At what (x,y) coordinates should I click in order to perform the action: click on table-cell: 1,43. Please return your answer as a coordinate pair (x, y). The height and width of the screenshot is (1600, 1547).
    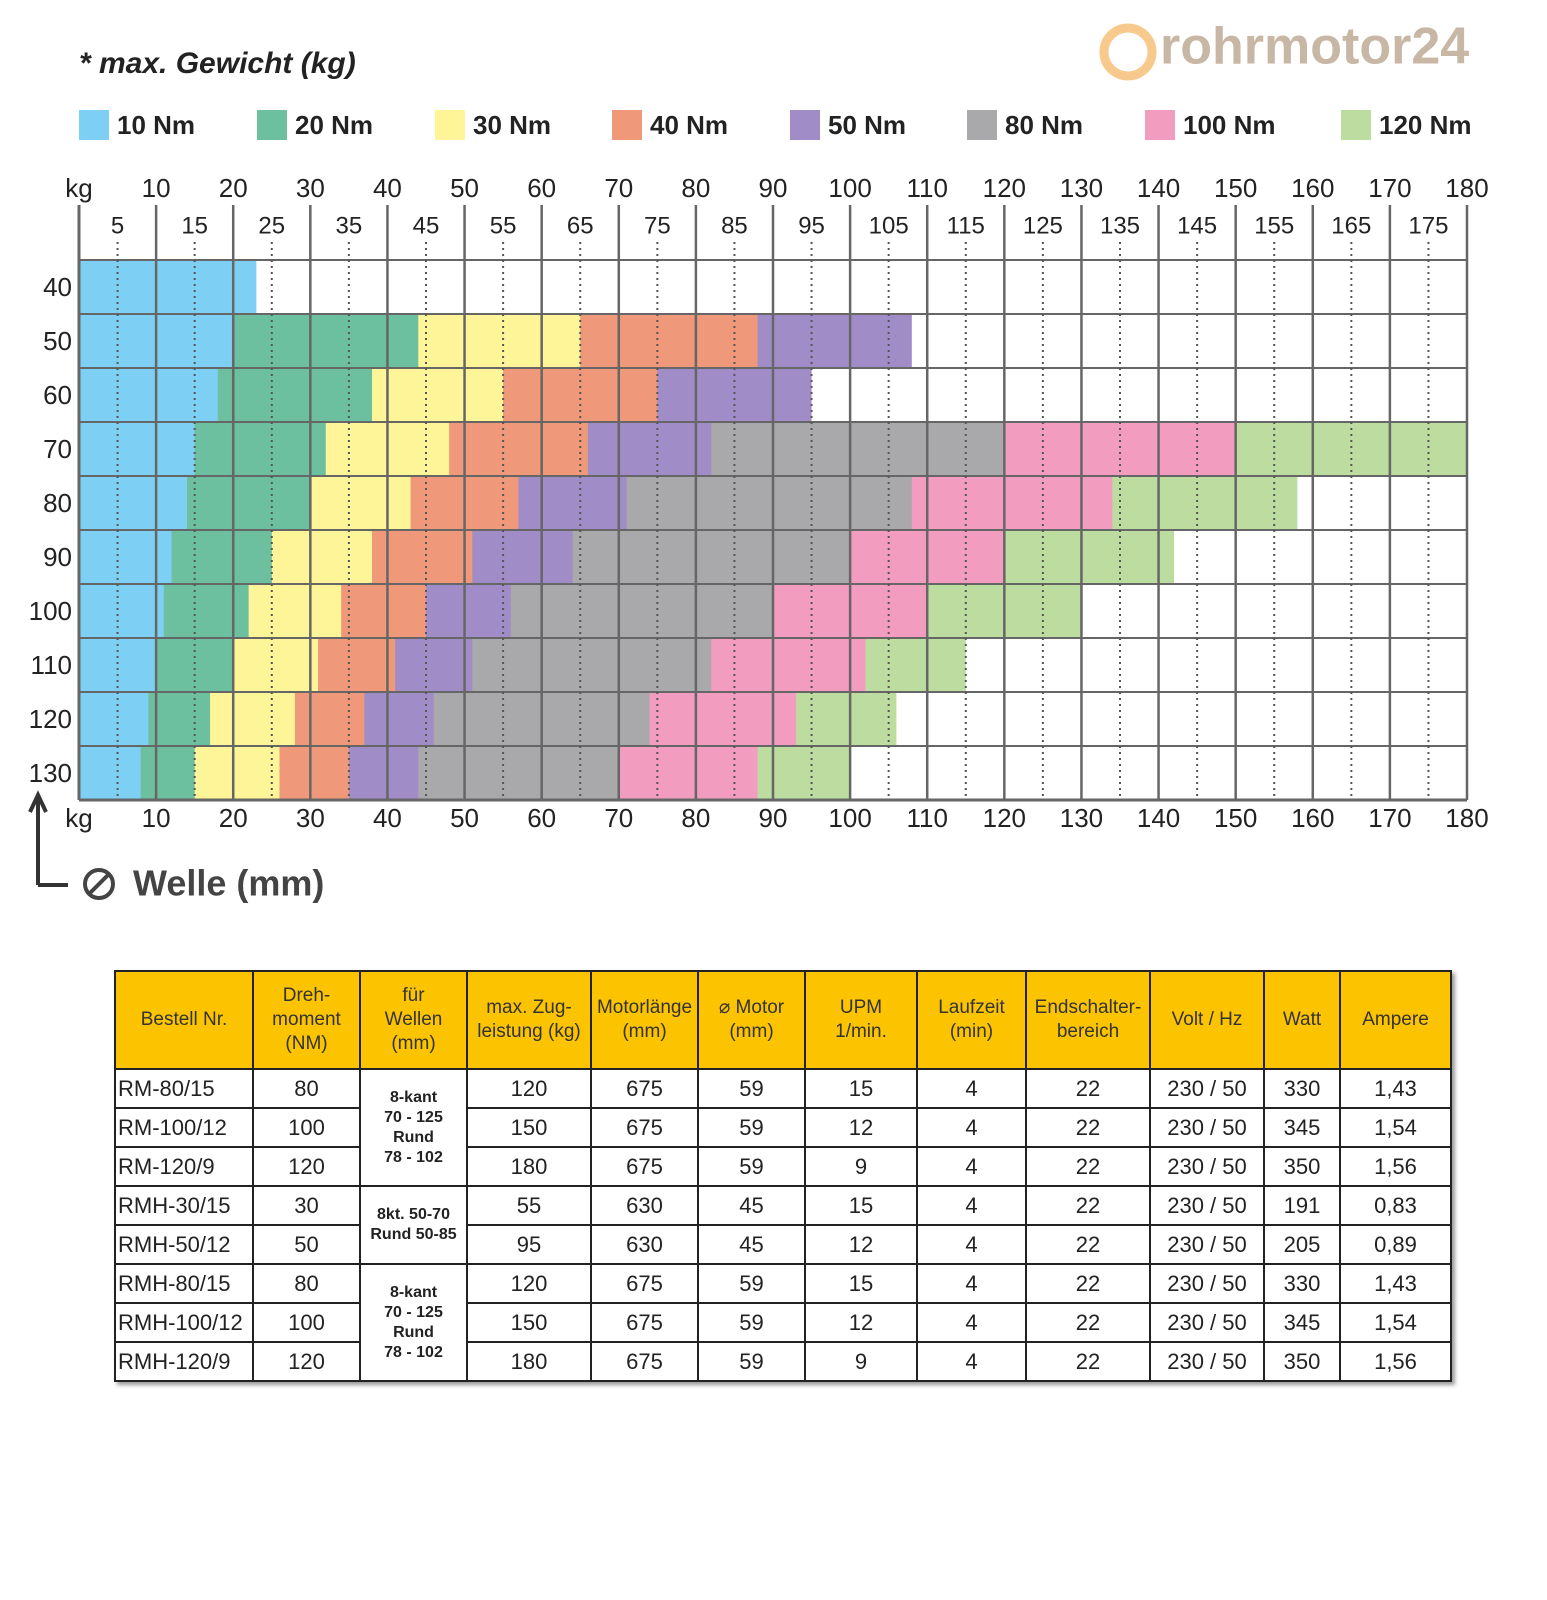
    Looking at the image, I should click on (1395, 1088).